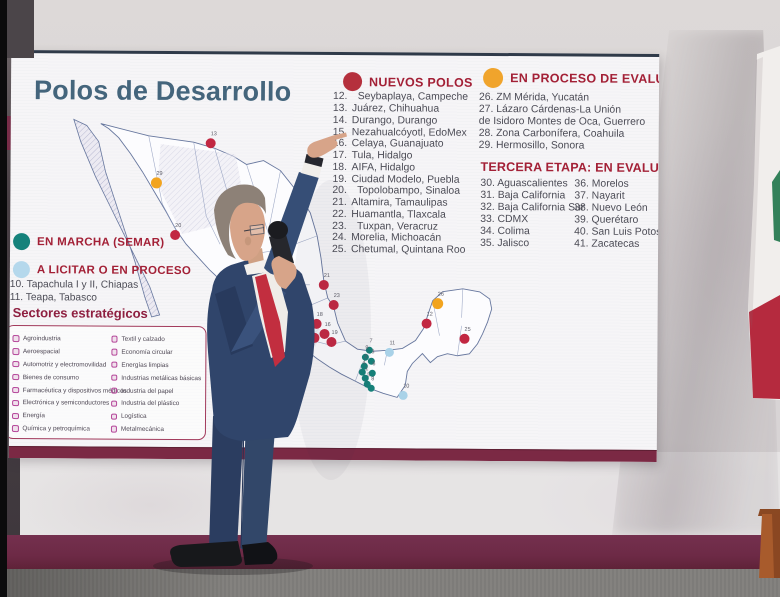  Describe the element at coordinates (114, 390) in the screenshot. I see `paper-icon` at that location.